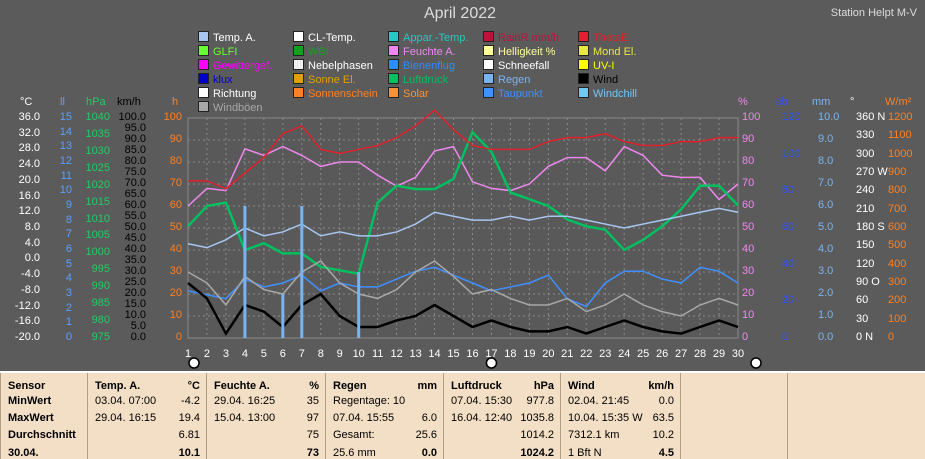 The image size is (925, 459). Describe the element at coordinates (129, 102) in the screenshot. I see `unit-label: km/h` at that location.